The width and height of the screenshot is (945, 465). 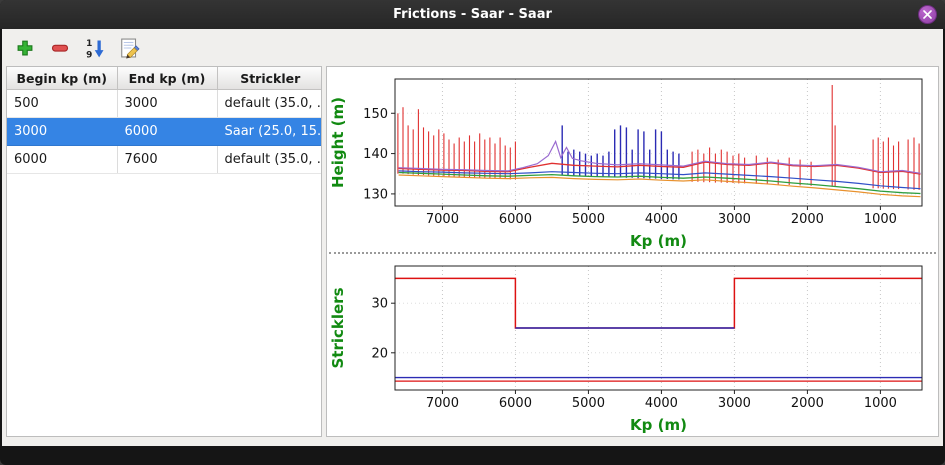 What do you see at coordinates (167, 159) in the screenshot?
I see `table-cell: 7600` at bounding box center [167, 159].